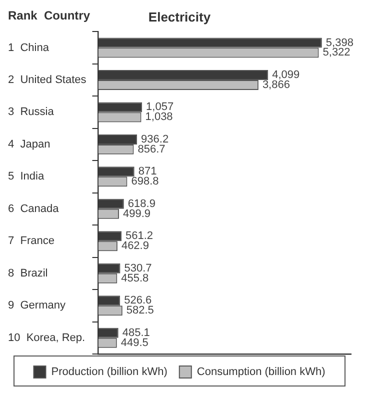  Describe the element at coordinates (29, 144) in the screenshot. I see `y-tick-label: 4 Japan` at that location.